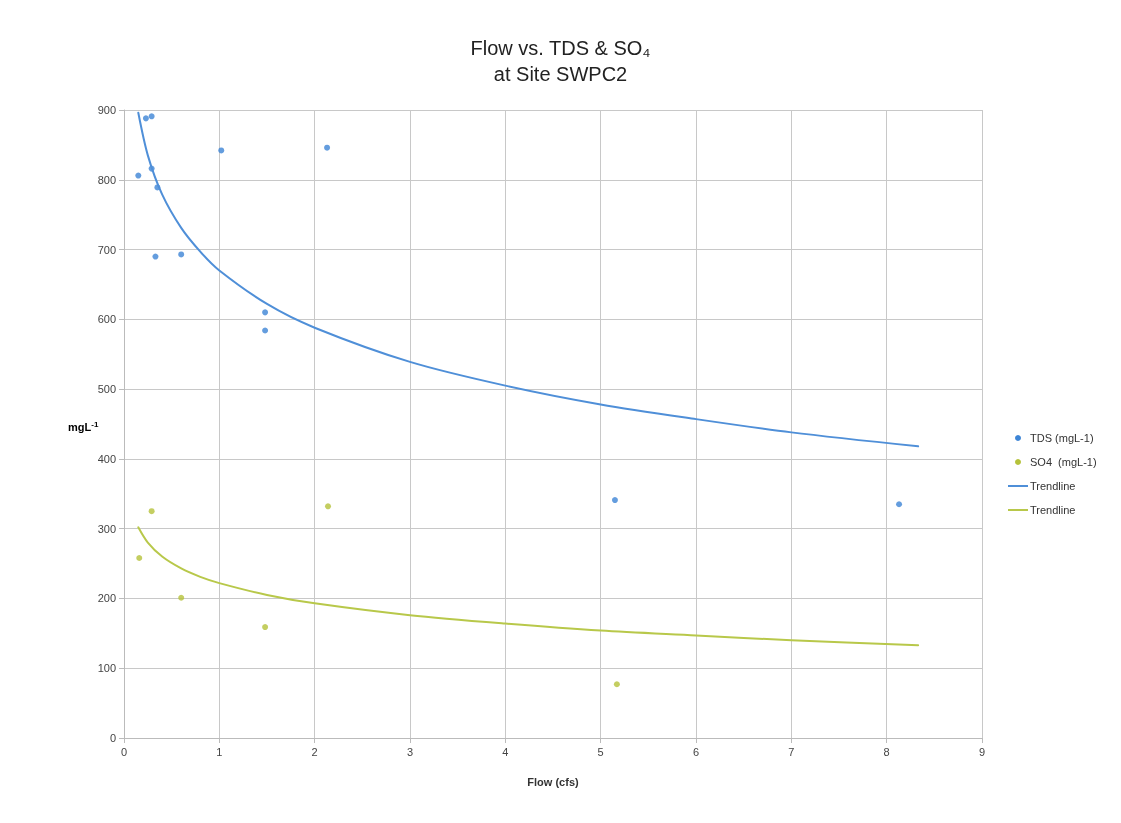 This screenshot has height=823, width=1121. I want to click on x-tick-label: 5, so click(600, 751).